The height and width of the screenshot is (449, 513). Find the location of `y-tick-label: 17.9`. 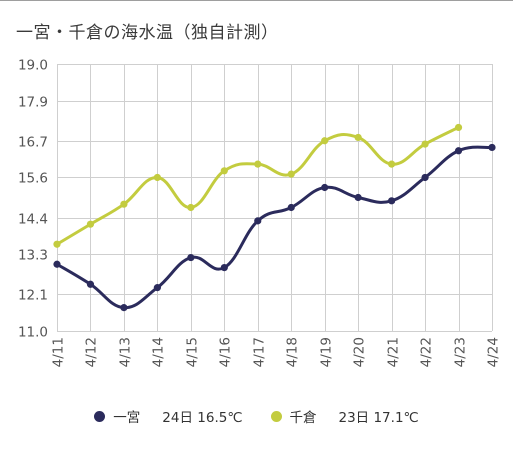

y-tick-label: 17.9 is located at coordinates (33, 103).